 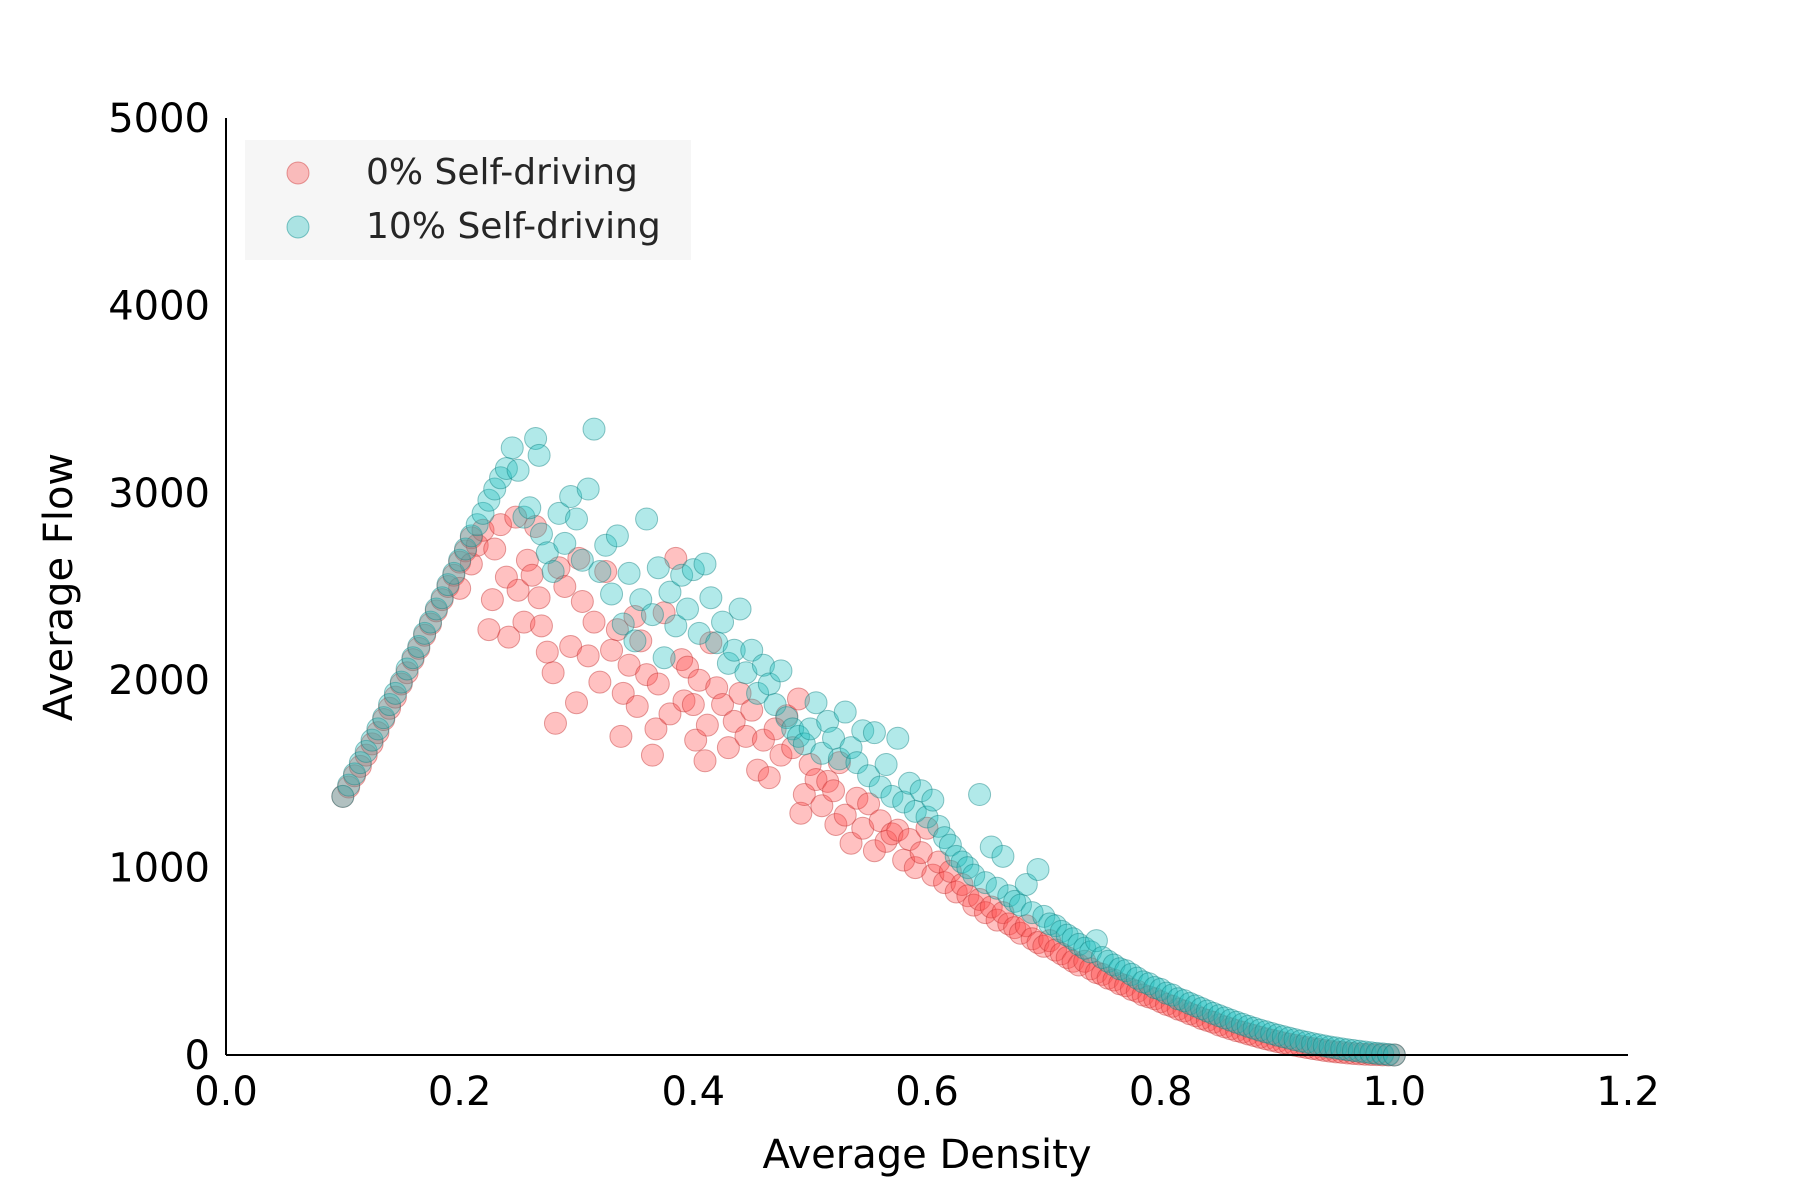 I want to click on y-tick-label: 2000, so click(x=159, y=681).